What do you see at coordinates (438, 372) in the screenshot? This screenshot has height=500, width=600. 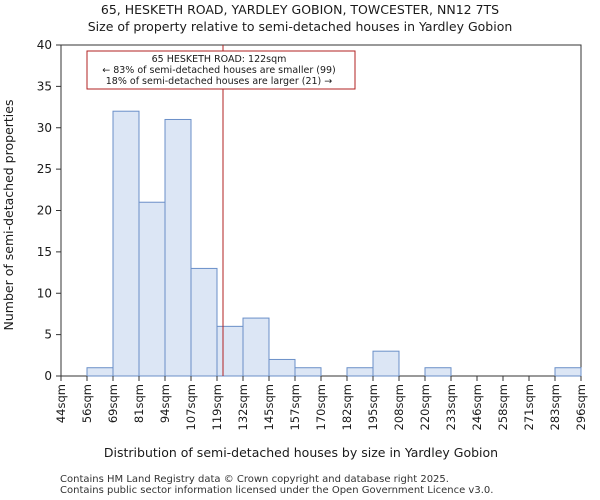 I see `bar-220sqm` at bounding box center [438, 372].